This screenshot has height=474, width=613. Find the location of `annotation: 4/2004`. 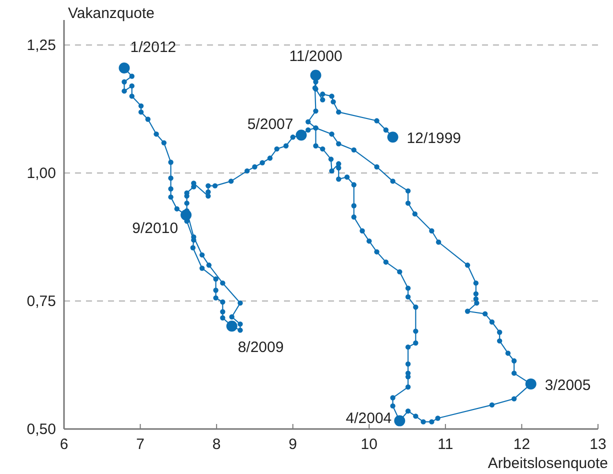

annotation: 4/2004 is located at coordinates (369, 418).